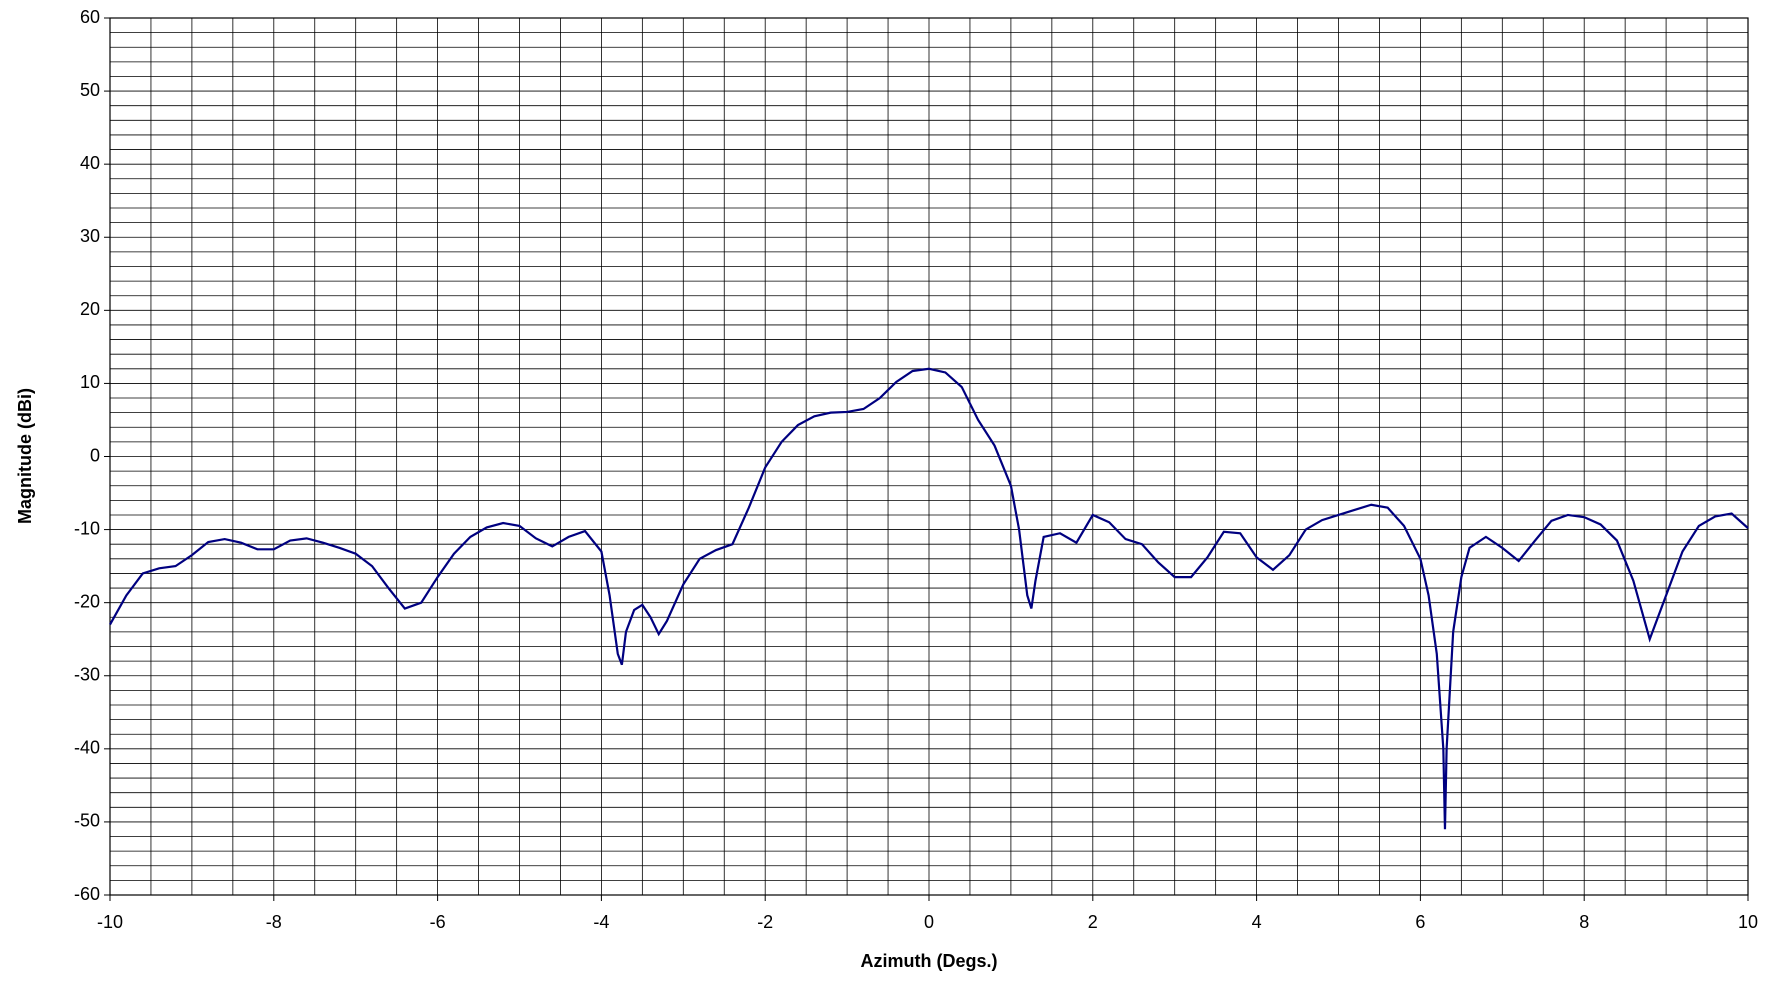  Describe the element at coordinates (87, 894) in the screenshot. I see `y-tick-label: -60` at that location.